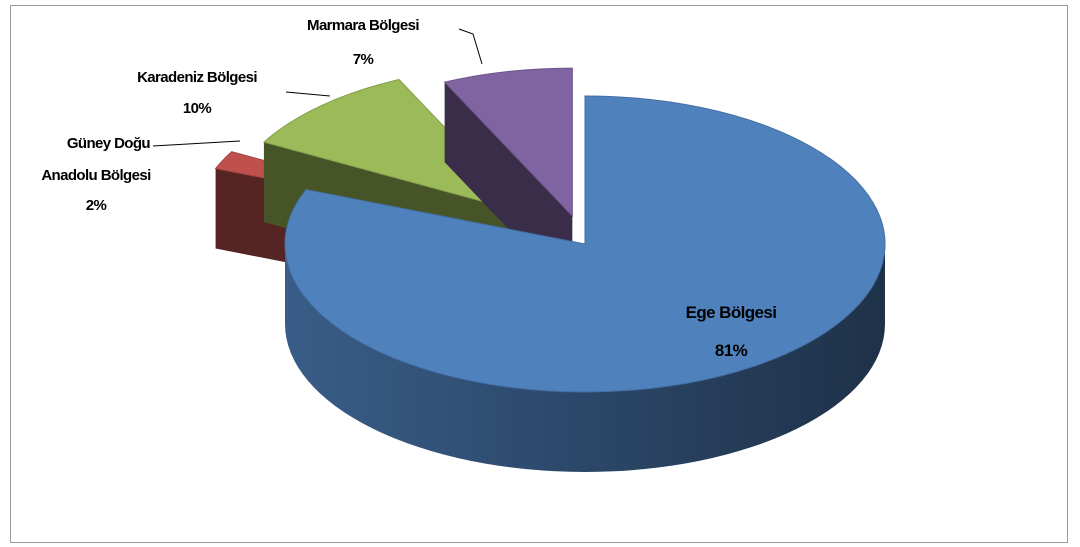 The image size is (1080, 547). Describe the element at coordinates (109, 143) in the screenshot. I see `slice-label-guneydogu-line1: Güney Doğu` at that location.